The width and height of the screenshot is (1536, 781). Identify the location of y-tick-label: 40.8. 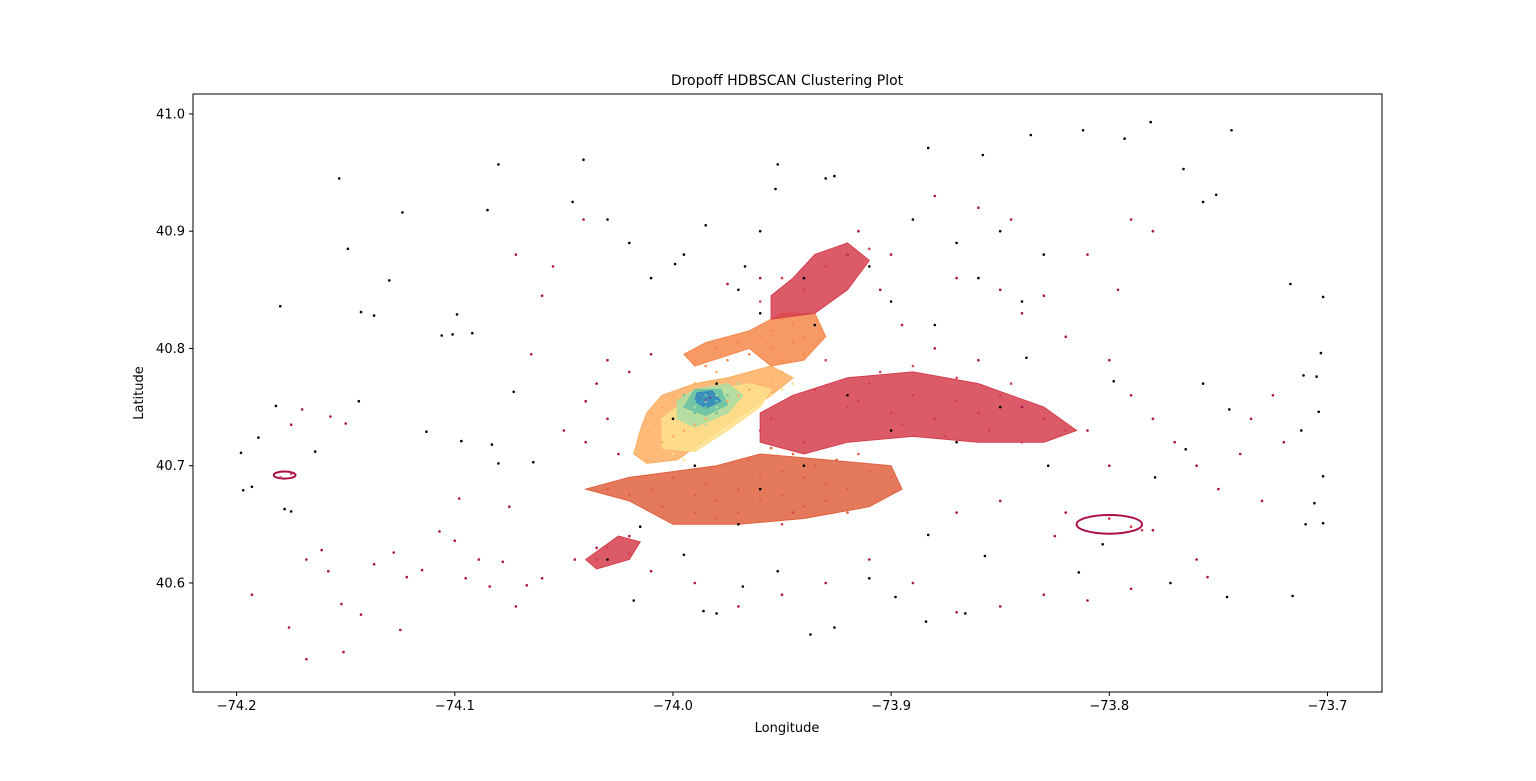
(170, 349).